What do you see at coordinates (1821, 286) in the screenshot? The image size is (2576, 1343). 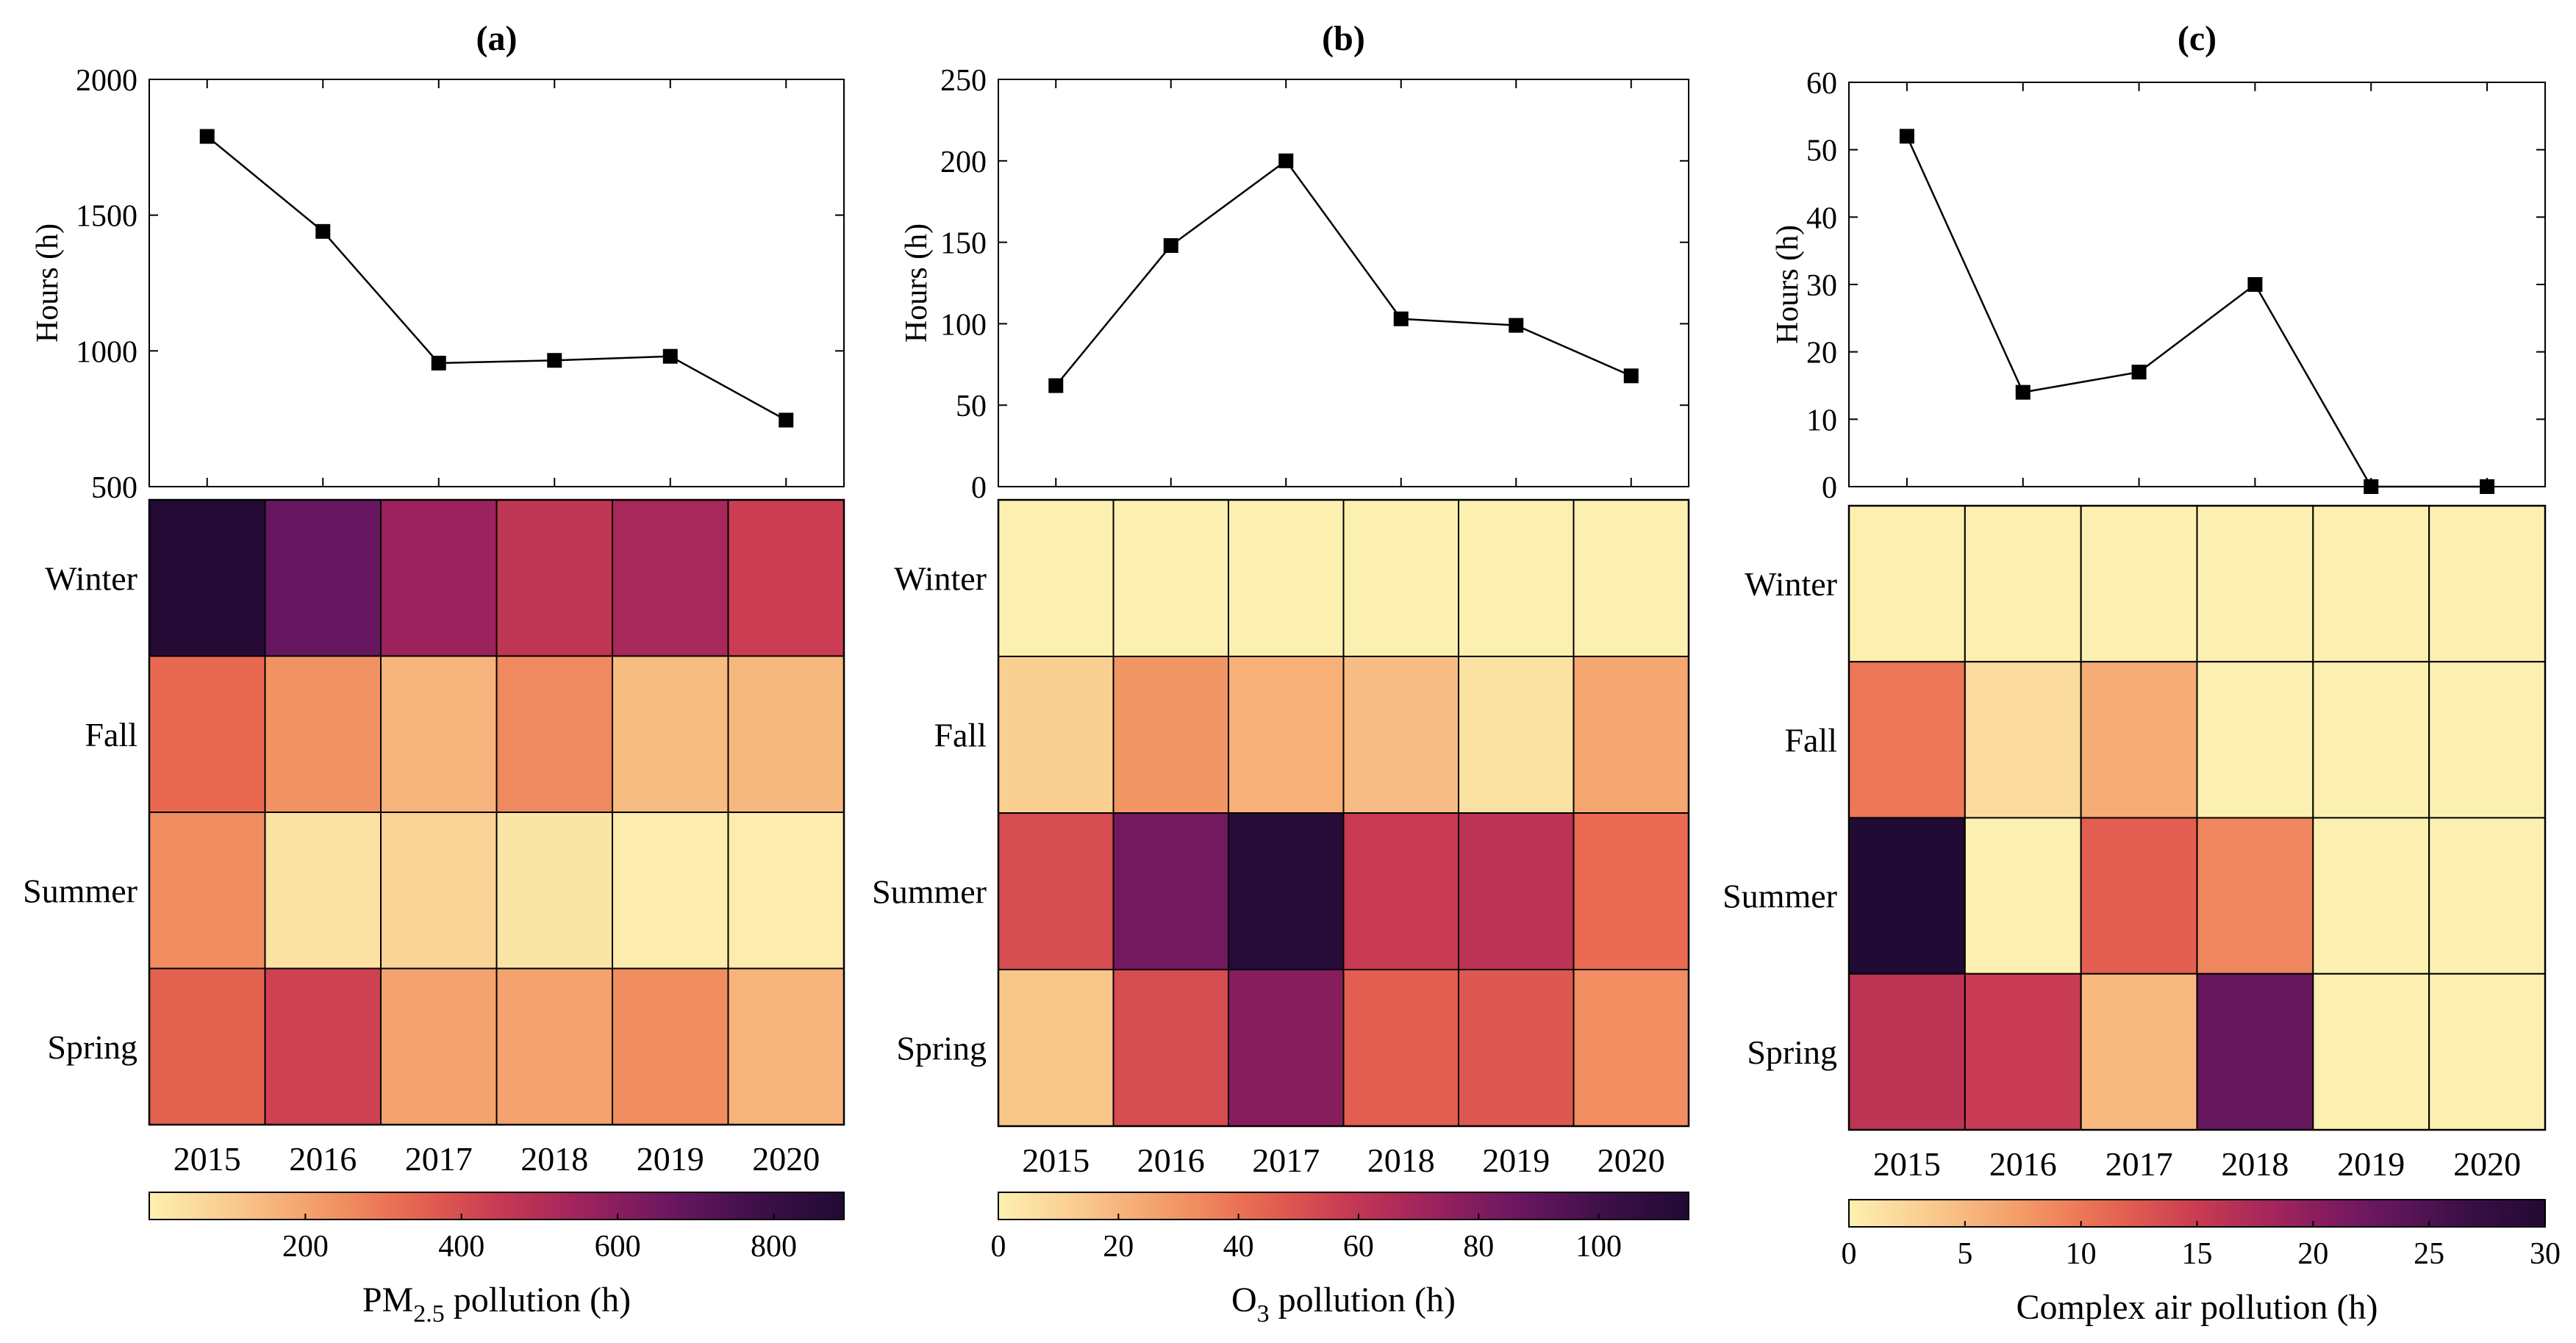 I see `y-tick-label: 30` at bounding box center [1821, 286].